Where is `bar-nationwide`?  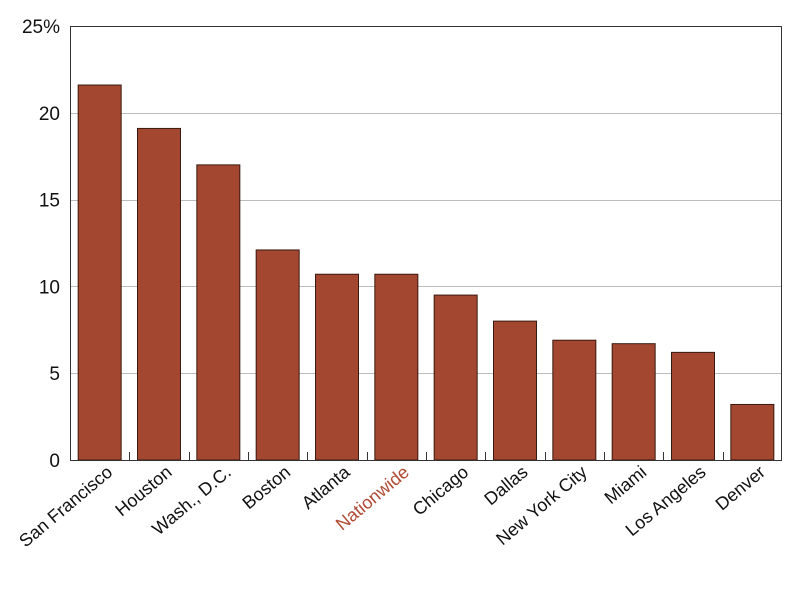 bar-nationwide is located at coordinates (396, 367).